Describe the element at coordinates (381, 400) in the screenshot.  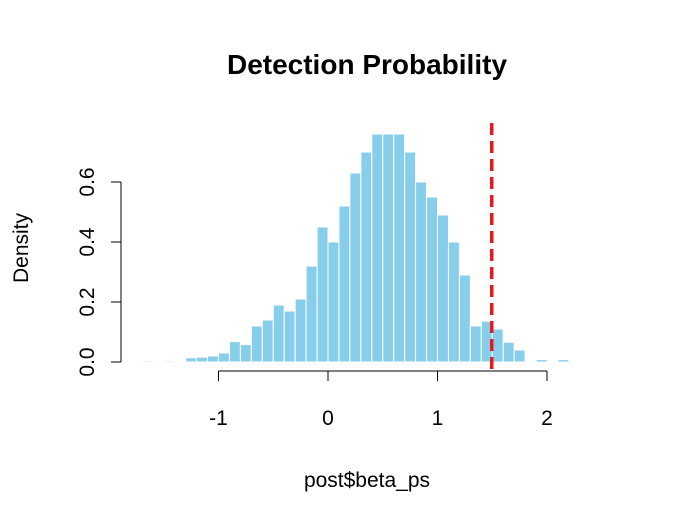
I see `x-axis: -1 0 1 2` at that location.